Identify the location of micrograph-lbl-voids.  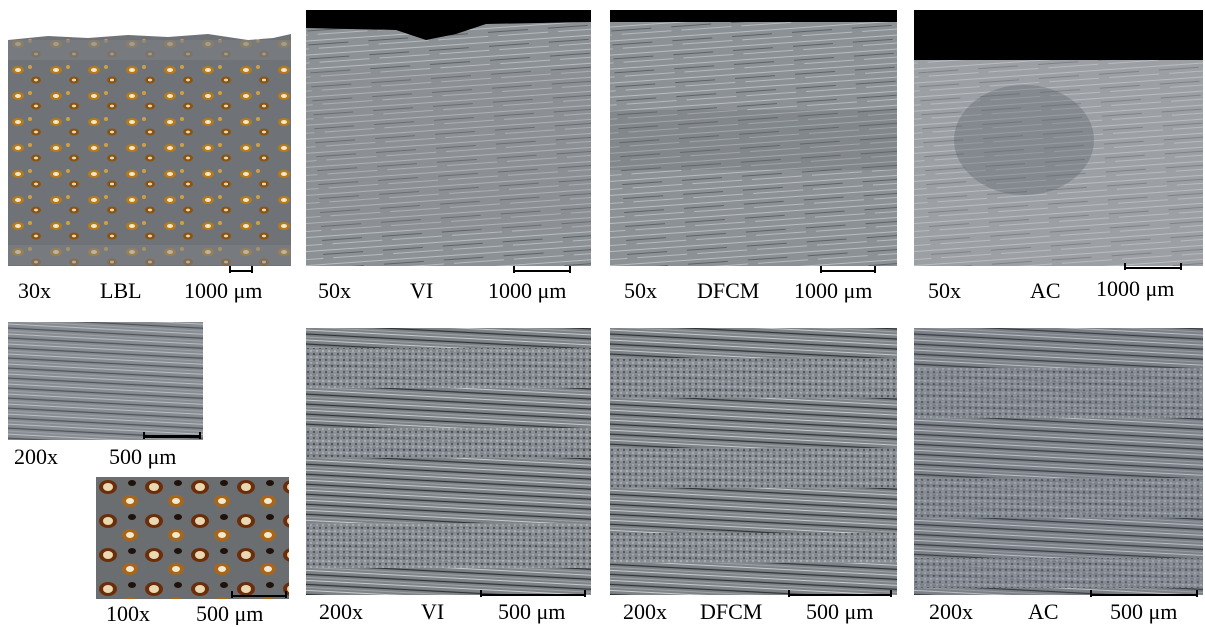
(149, 160).